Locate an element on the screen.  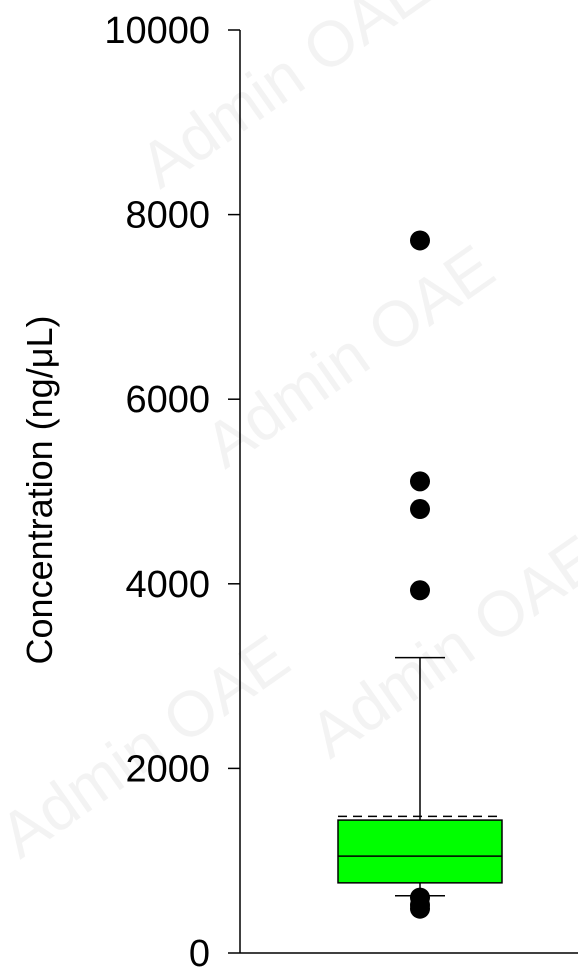
y-axis-title: Concentration (ng/μL) is located at coordinates (39, 490).